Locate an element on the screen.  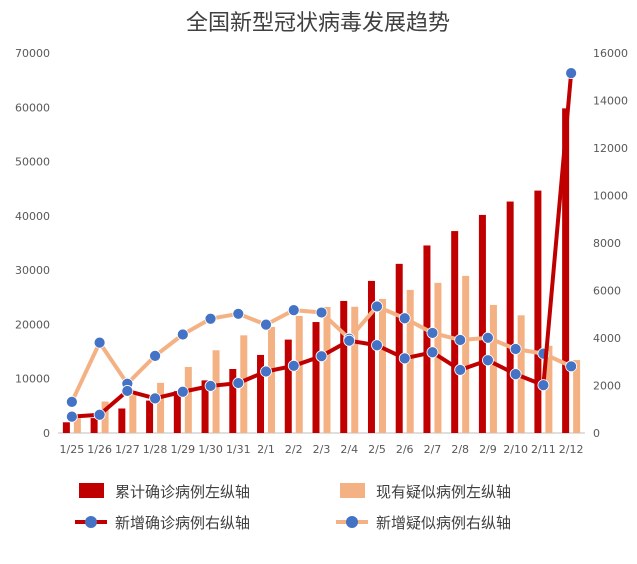
right-axis-tick-label: 14000 is located at coordinates (610, 101).